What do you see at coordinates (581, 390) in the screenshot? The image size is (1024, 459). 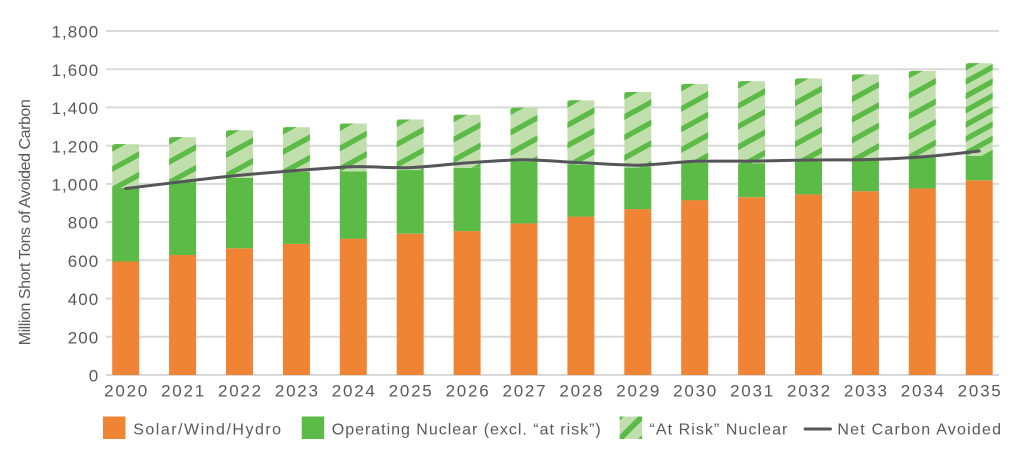 I see `svg-text: 2028` at bounding box center [581, 390].